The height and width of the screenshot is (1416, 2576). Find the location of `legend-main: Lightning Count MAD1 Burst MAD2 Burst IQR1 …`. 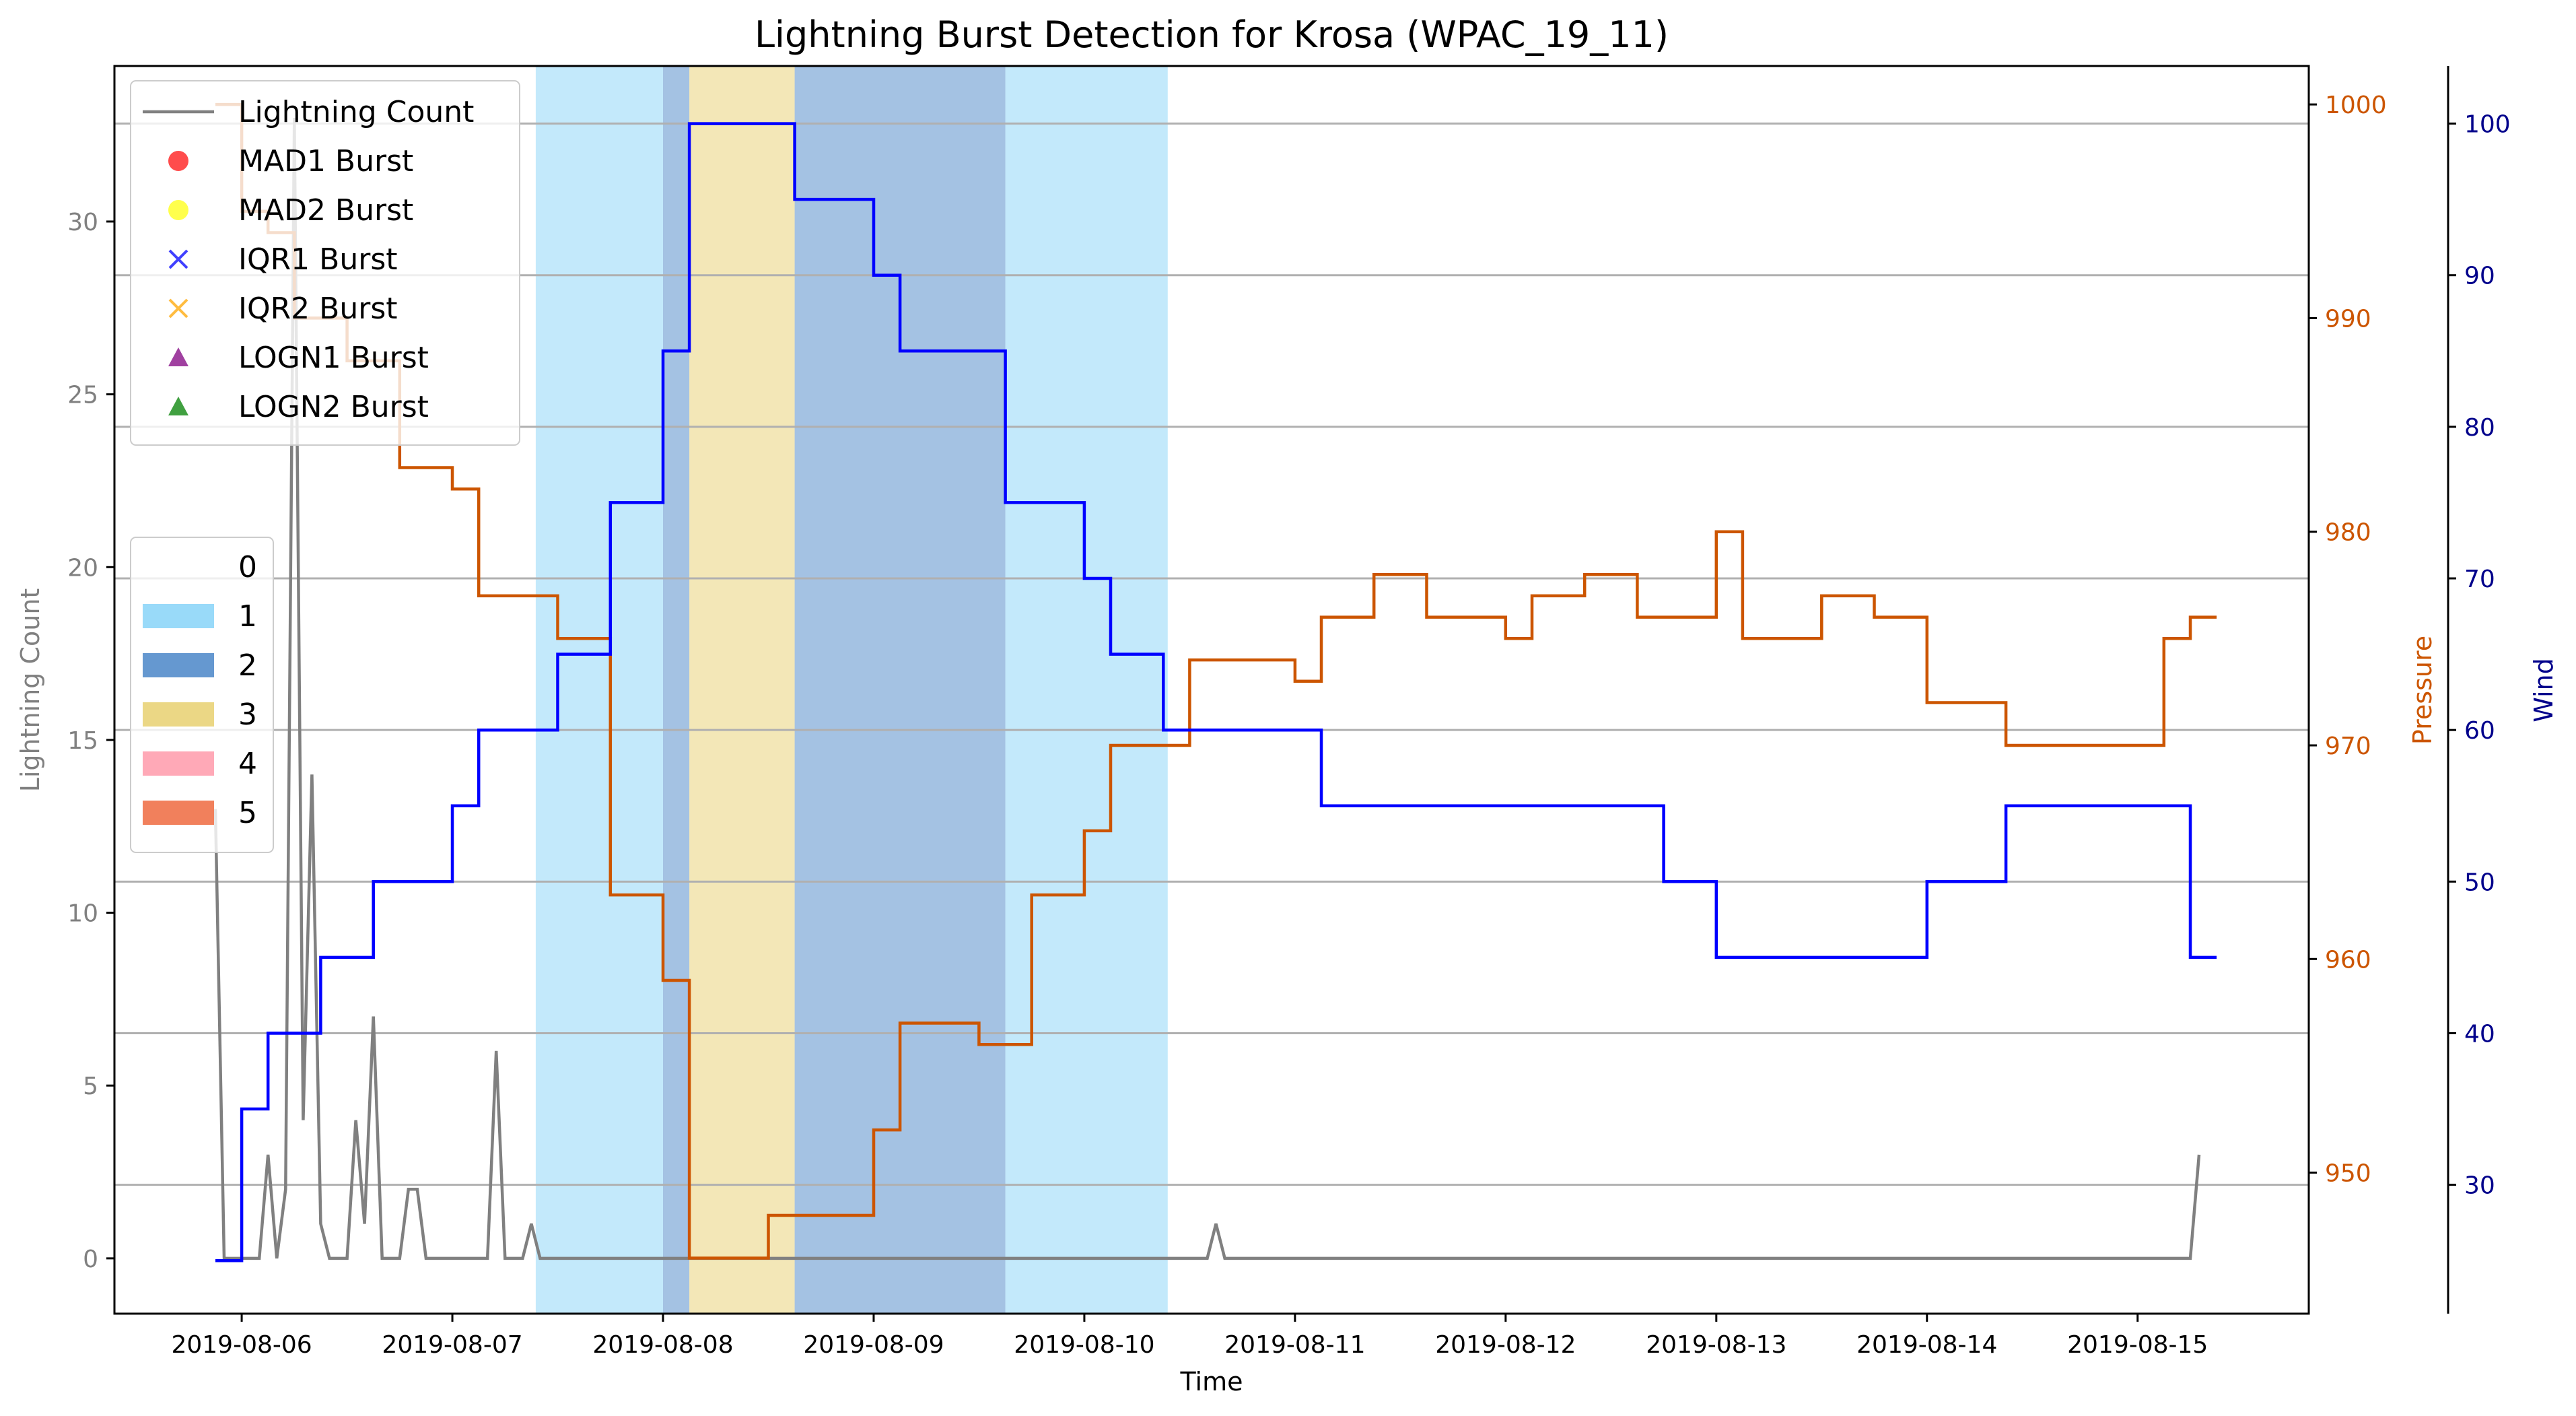

legend-main: Lightning Count MAD1 Burst MAD2 Burst IQR1 … is located at coordinates (325, 263).